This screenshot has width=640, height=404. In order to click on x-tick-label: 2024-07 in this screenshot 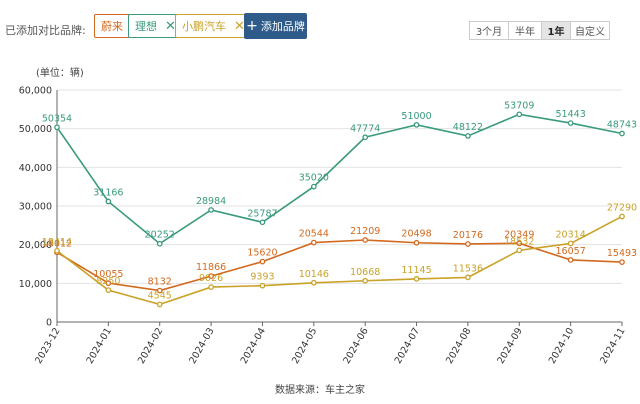, I will do `click(407, 346)`.